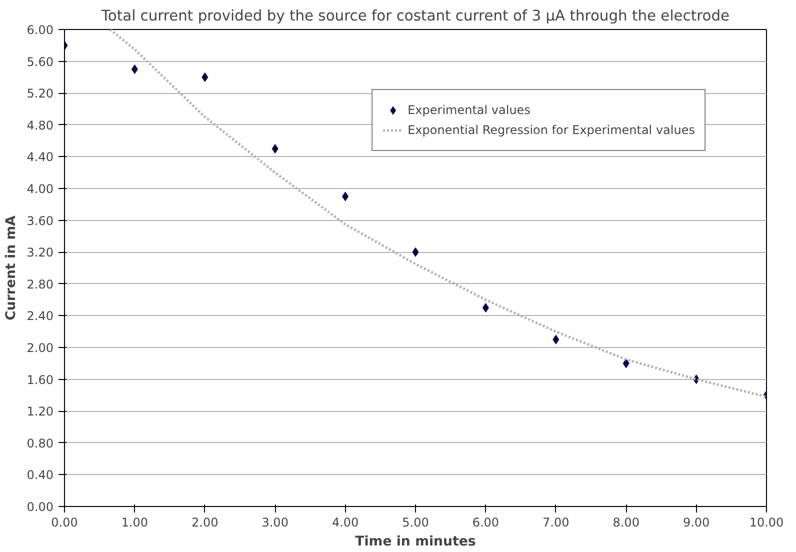 This screenshot has height=552, width=796. Describe the element at coordinates (40, 284) in the screenshot. I see `y-tick-label: 2.80` at that location.